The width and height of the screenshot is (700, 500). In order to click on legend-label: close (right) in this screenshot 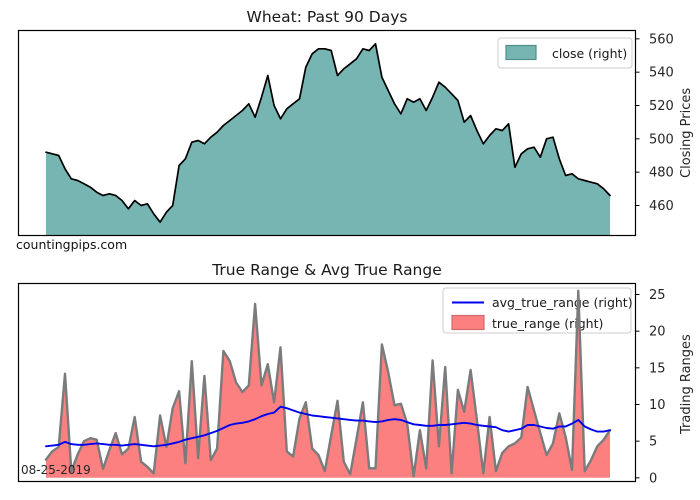, I will do `click(589, 53)`.